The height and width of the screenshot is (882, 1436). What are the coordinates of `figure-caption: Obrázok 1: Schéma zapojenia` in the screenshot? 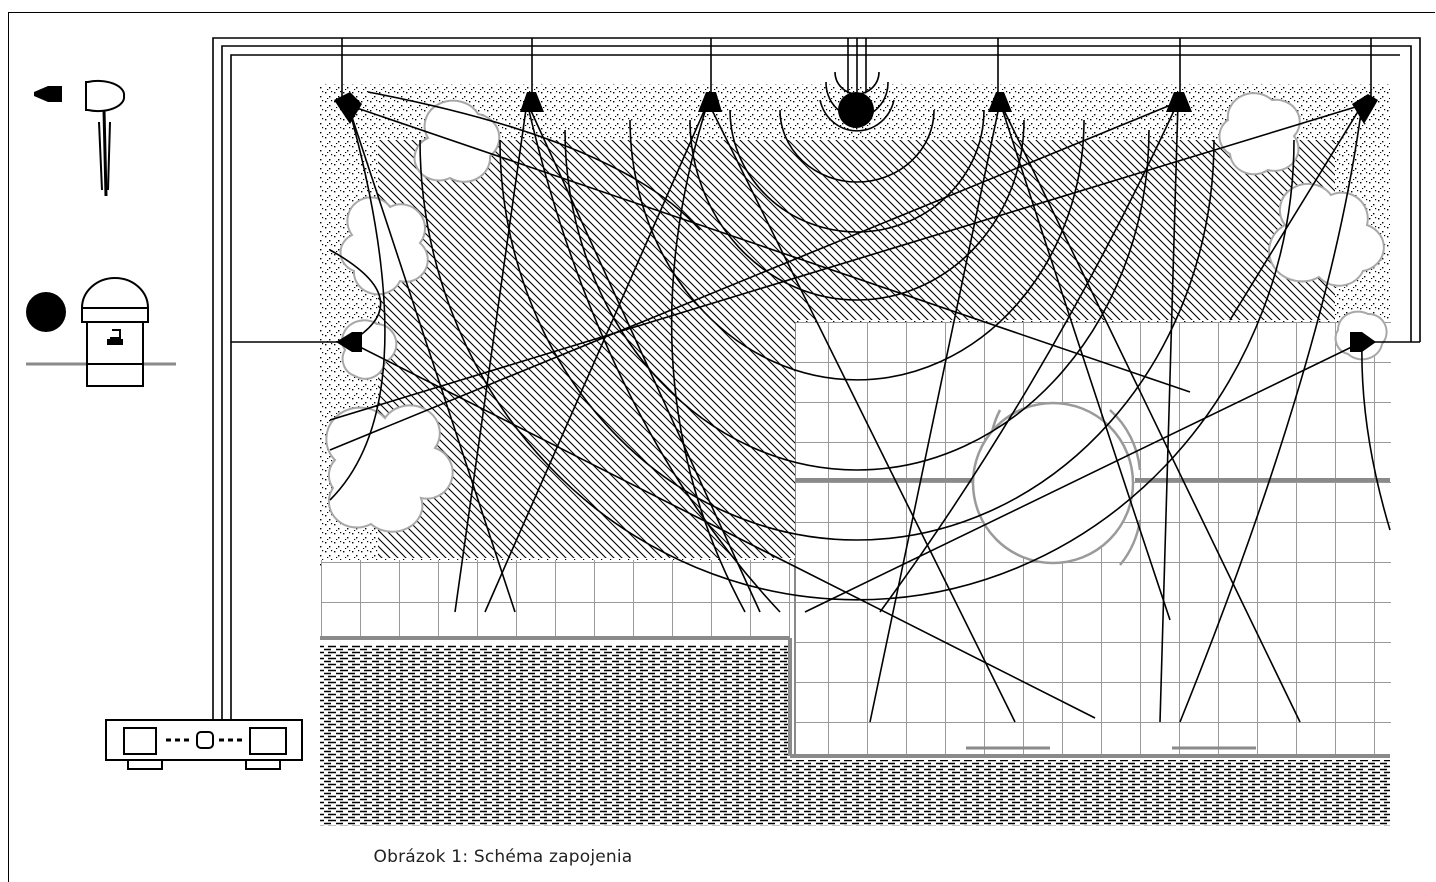 It's located at (503, 857).